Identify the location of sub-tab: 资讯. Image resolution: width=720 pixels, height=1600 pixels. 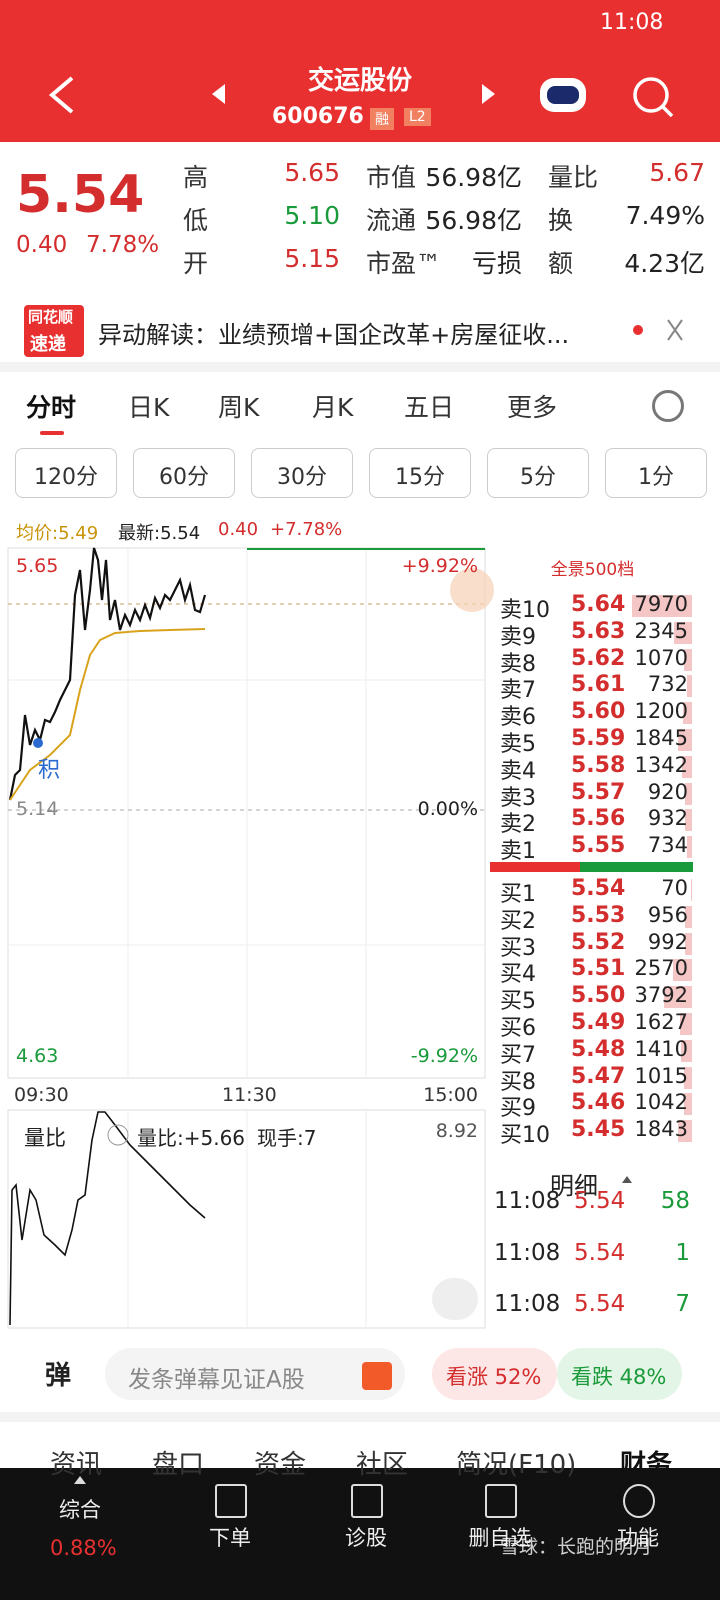
(76, 1465).